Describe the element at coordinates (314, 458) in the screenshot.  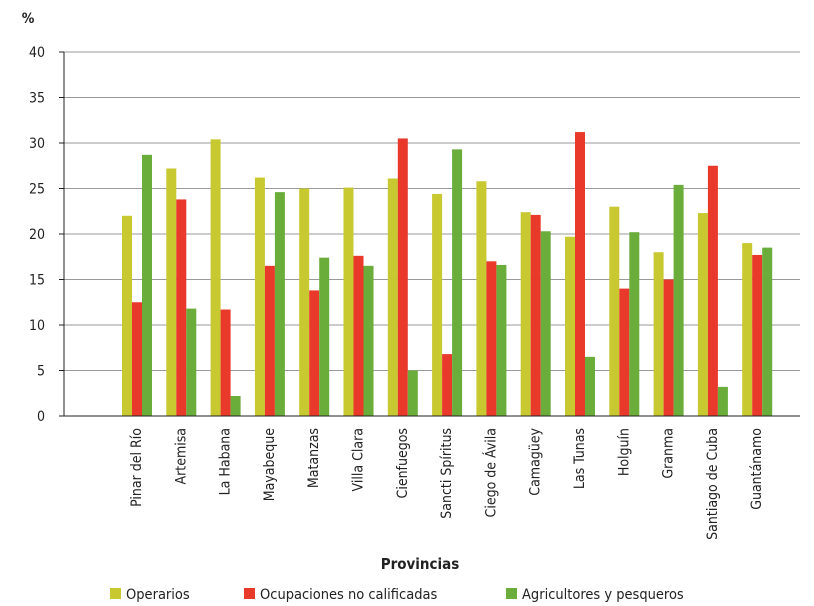
I see `category-label: Matanzas` at that location.